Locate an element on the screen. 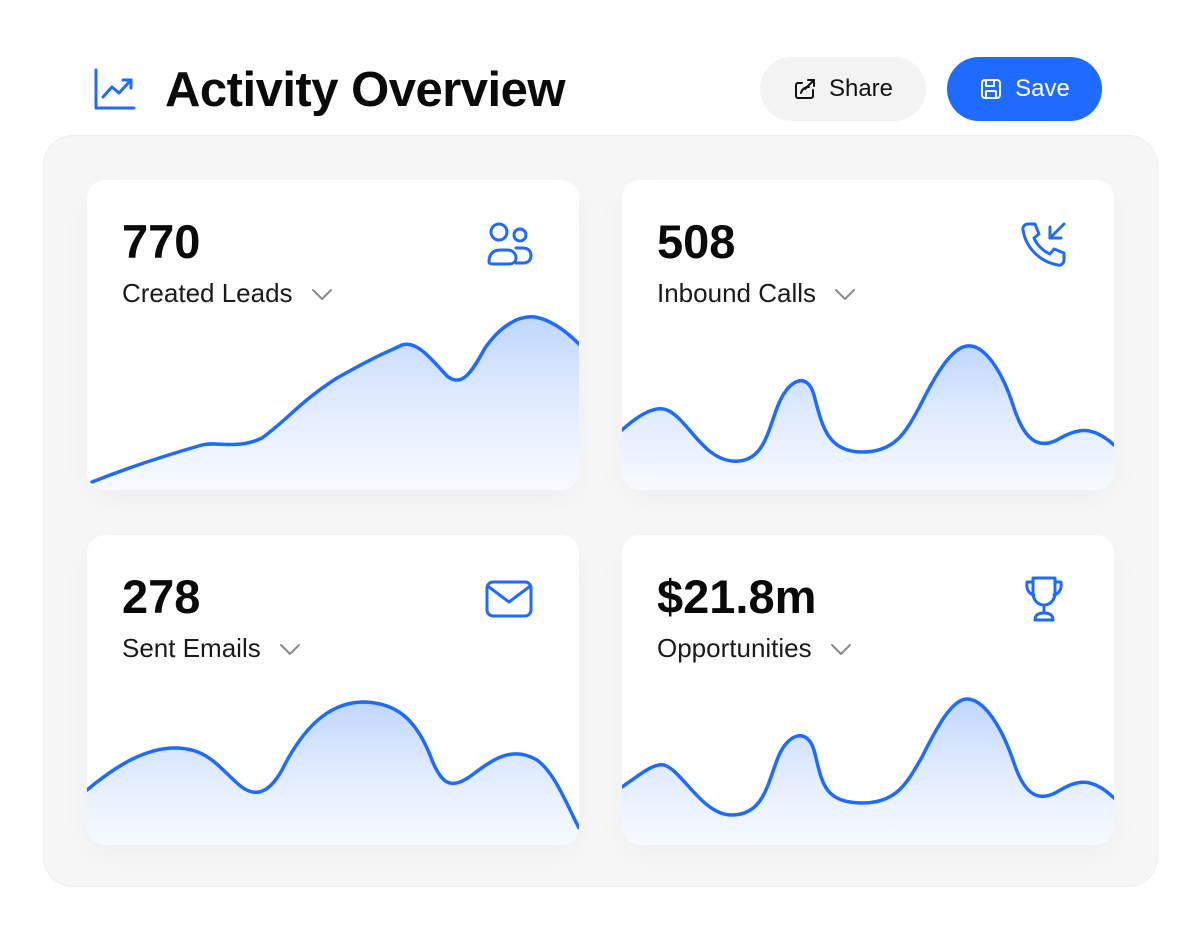  metric-label: Created Leads is located at coordinates (207, 293).